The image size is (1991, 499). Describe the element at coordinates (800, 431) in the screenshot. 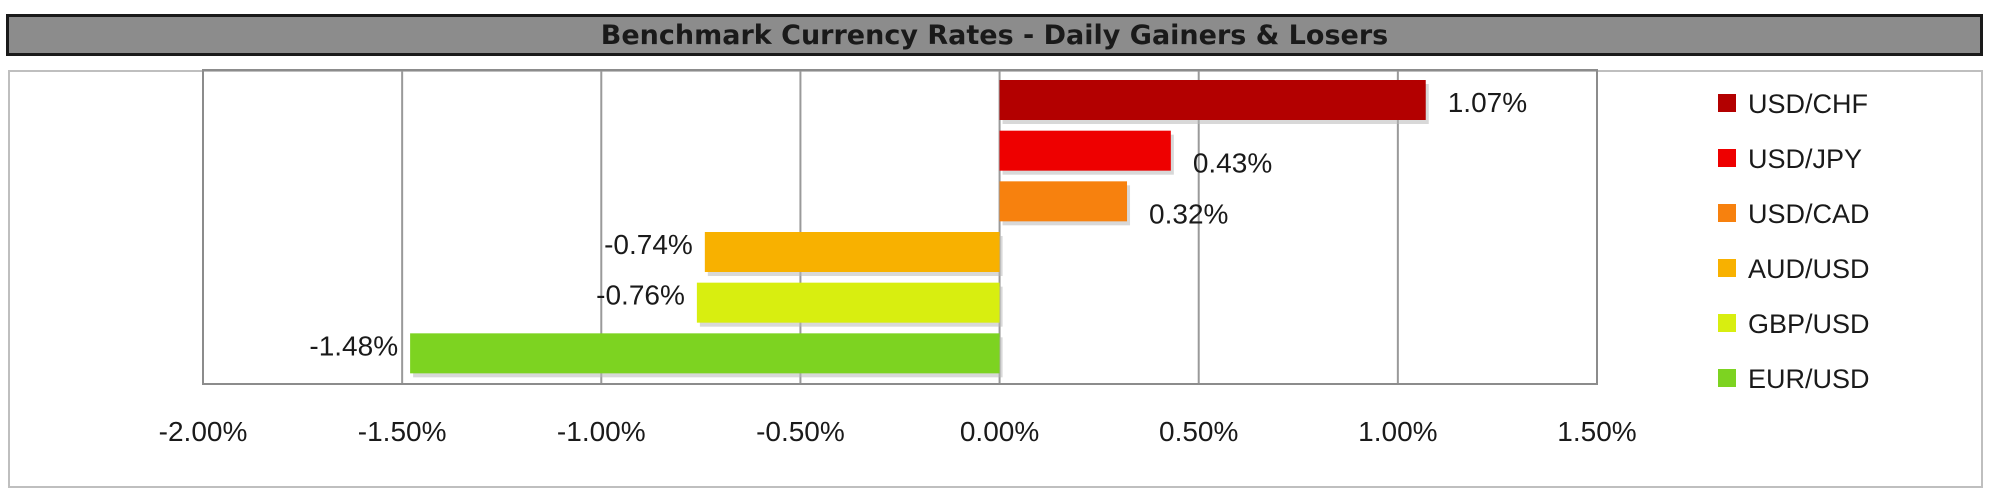

I see `x-tick-label-3: -0.50%` at that location.